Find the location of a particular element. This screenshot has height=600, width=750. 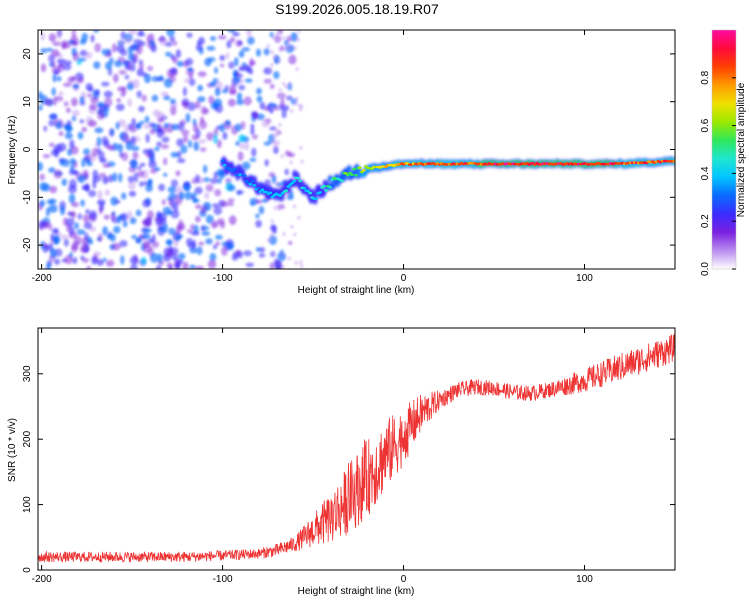

x-tick-label: -200 is located at coordinates (42, 579).